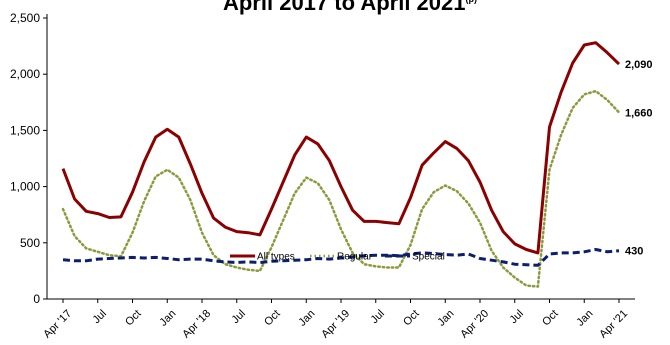 This screenshot has height=345, width=670. I want to click on end-label-all-types: 2,090, so click(639, 65).